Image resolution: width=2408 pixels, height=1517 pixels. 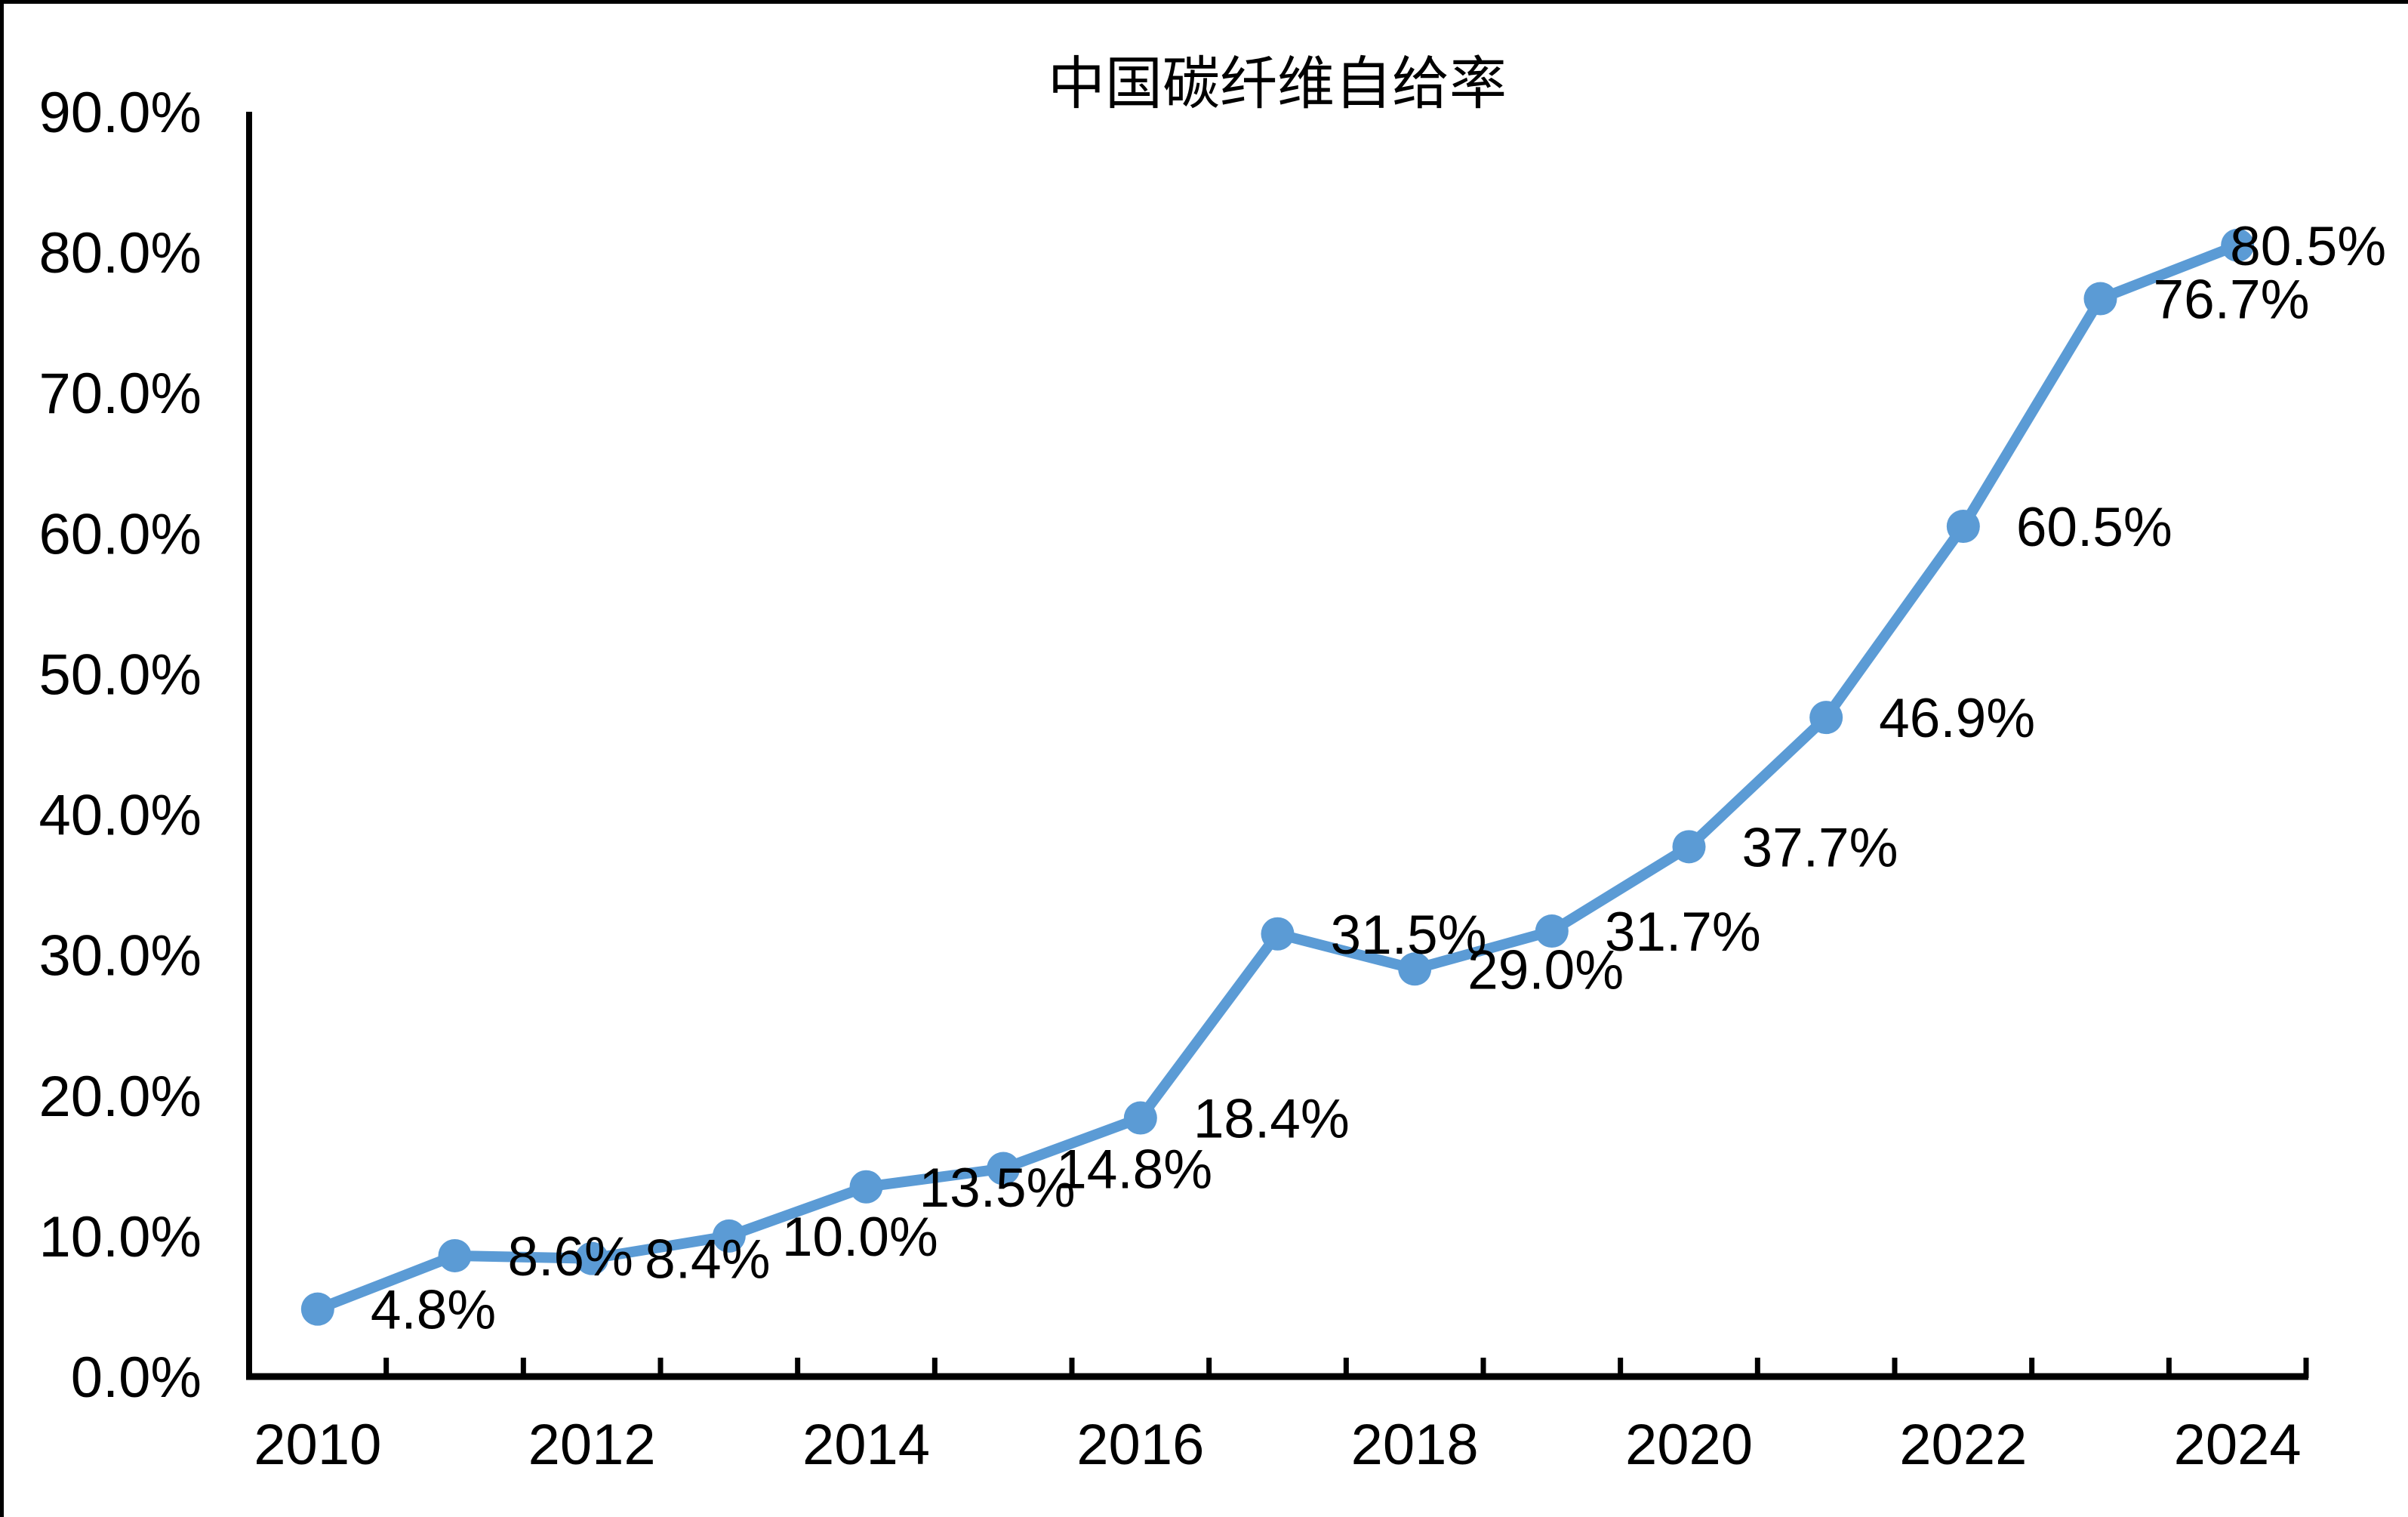 I want to click on data-point-2022, so click(x=1963, y=527).